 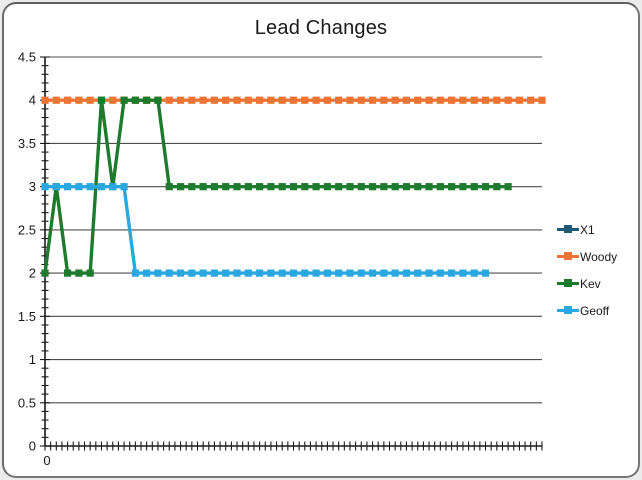 I want to click on svg-text: 0, so click(x=32, y=446).